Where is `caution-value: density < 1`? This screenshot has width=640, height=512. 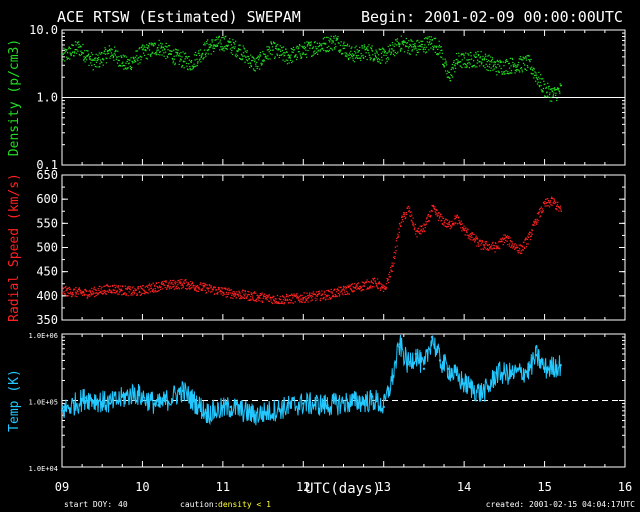
caution-value: density < 1 is located at coordinates (244, 504).